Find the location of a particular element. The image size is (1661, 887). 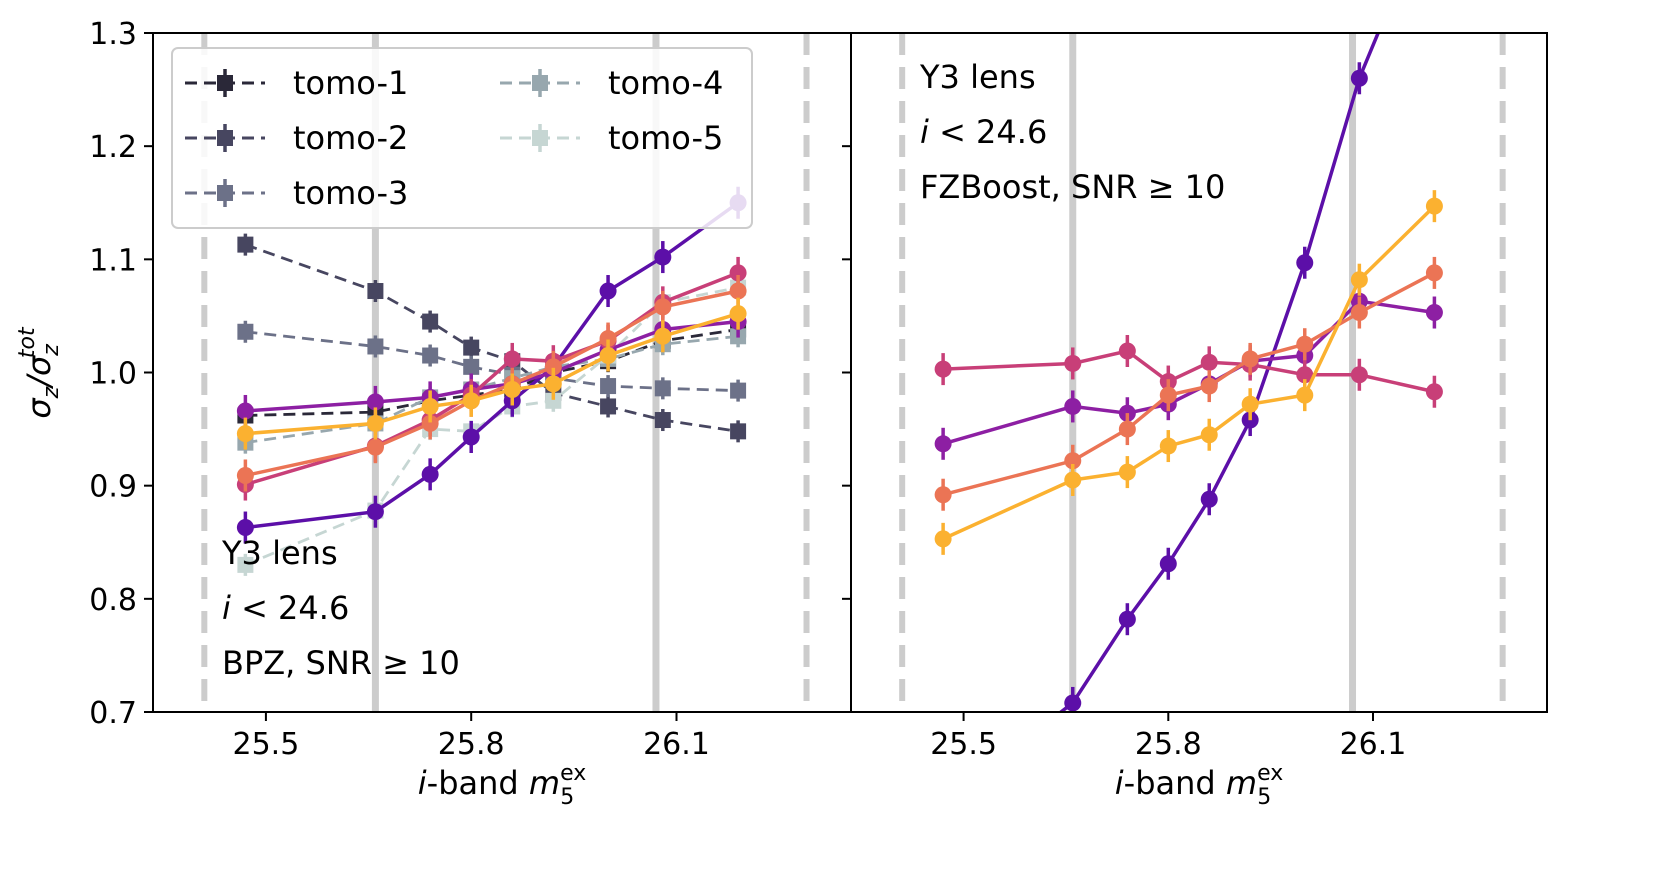

legend-entry-5: tomo-5 is located at coordinates (611, 138).